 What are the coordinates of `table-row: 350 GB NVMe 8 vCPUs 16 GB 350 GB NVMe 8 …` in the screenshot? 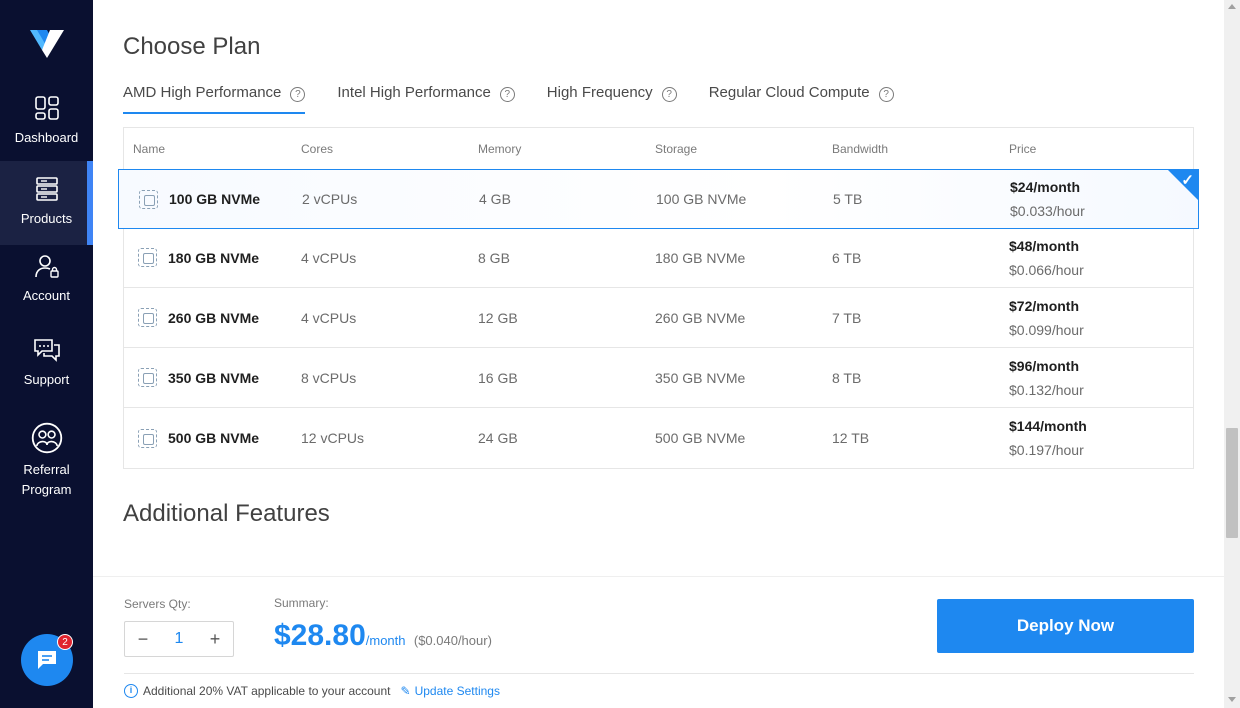 It's located at (658, 378).